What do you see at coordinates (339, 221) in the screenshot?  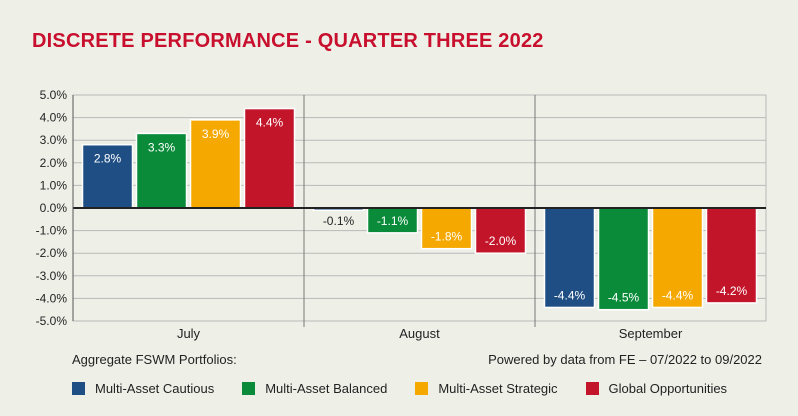 I see `data-label: -0.1%` at bounding box center [339, 221].